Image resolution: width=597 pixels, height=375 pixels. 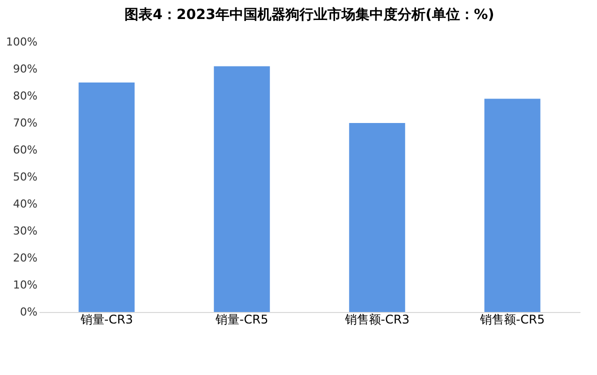 What do you see at coordinates (309, 14) in the screenshot?
I see `chart-title: 图表4：2023年中国机器狗行业市场集中度分析(单位：%)` at bounding box center [309, 14].